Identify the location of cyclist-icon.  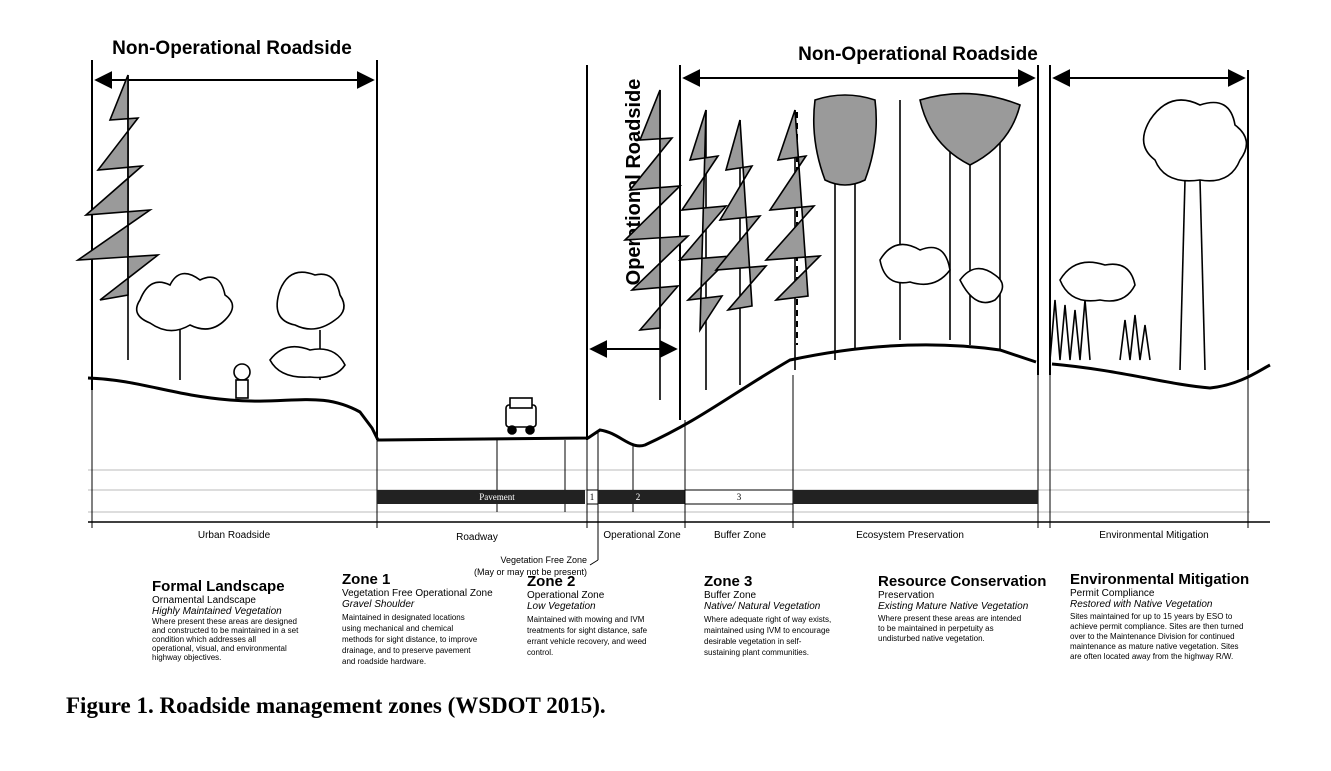
(242, 381).